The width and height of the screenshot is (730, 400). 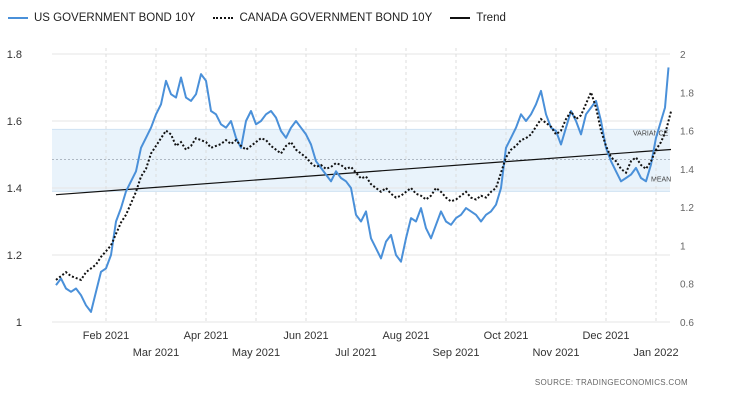 What do you see at coordinates (455, 353) in the screenshot?
I see `x-tick-label: Sep 2021` at bounding box center [455, 353].